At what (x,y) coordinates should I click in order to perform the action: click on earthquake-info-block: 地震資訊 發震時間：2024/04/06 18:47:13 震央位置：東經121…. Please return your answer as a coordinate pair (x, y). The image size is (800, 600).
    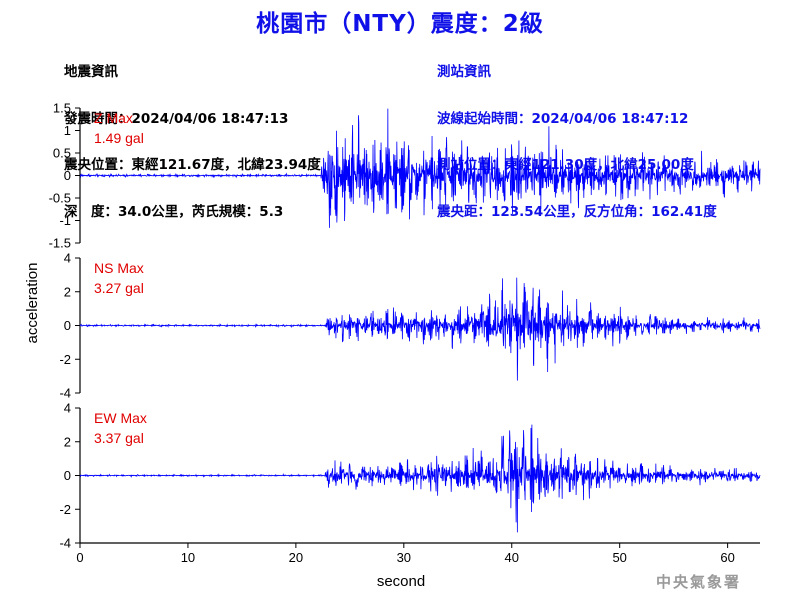
    Looking at the image, I should click on (192, 135).